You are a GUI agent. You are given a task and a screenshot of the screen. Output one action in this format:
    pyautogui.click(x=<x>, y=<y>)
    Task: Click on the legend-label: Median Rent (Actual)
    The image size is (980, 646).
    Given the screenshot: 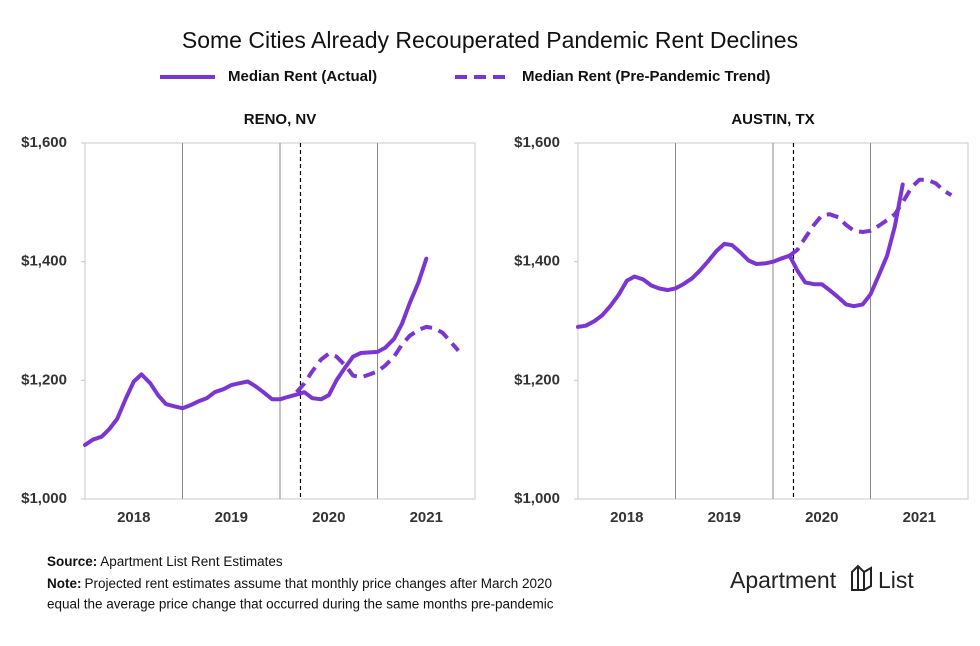 What is the action you would take?
    pyautogui.click(x=302, y=76)
    